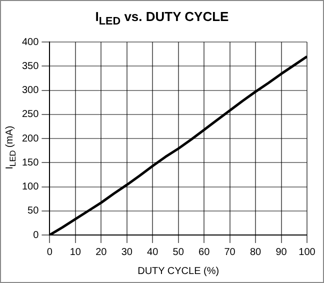 The image size is (324, 283). What do you see at coordinates (31, 66) in the screenshot?
I see `y-tick-label: 350` at bounding box center [31, 66].